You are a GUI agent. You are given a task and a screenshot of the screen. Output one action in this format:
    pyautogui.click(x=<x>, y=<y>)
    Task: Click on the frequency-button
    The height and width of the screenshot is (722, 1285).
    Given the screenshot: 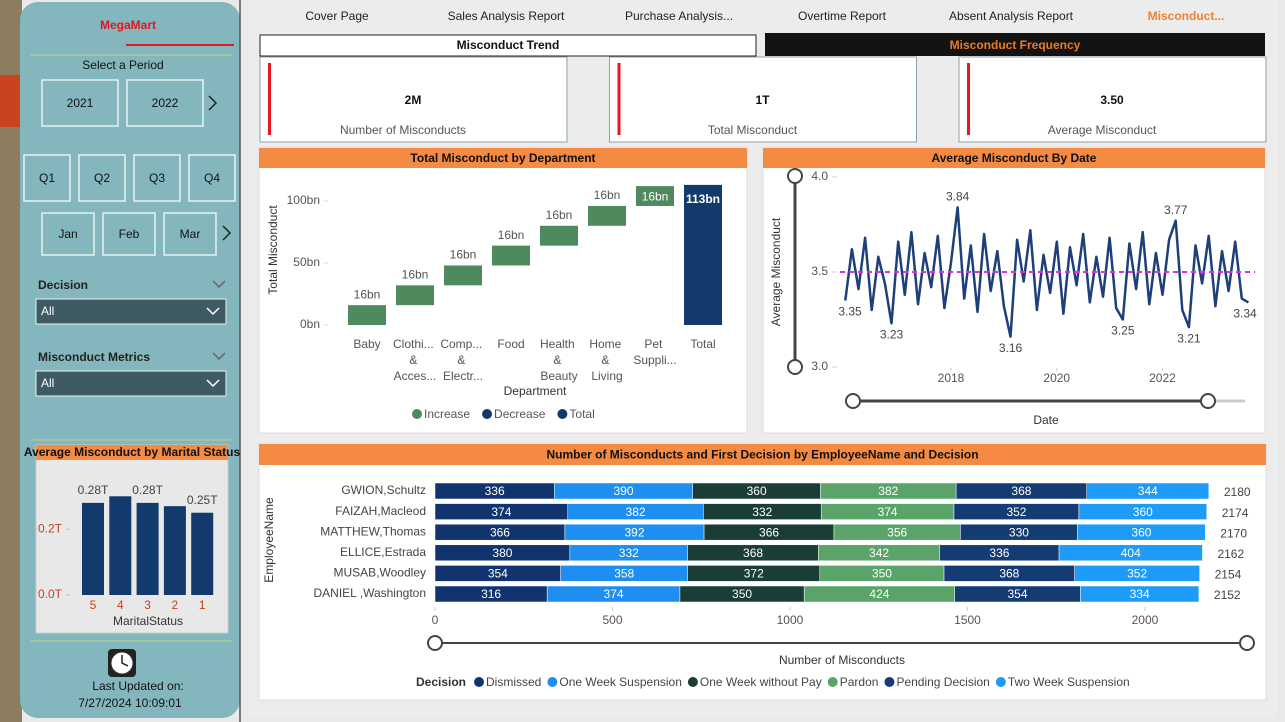 What is the action you would take?
    pyautogui.click(x=1015, y=44)
    